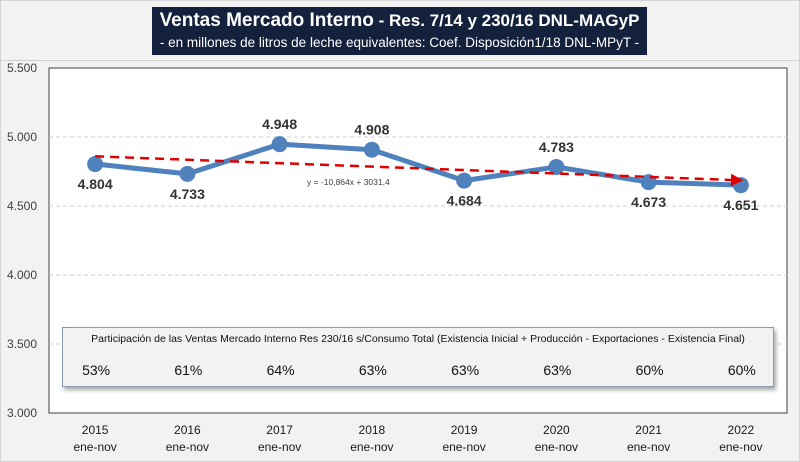 The height and width of the screenshot is (462, 800). What do you see at coordinates (648, 202) in the screenshot?
I see `data-label: 4.673` at bounding box center [648, 202].